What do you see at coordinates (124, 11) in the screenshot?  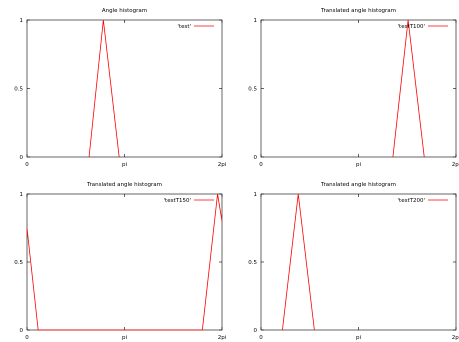 I see `chart-title: Angle histogram` at bounding box center [124, 11].